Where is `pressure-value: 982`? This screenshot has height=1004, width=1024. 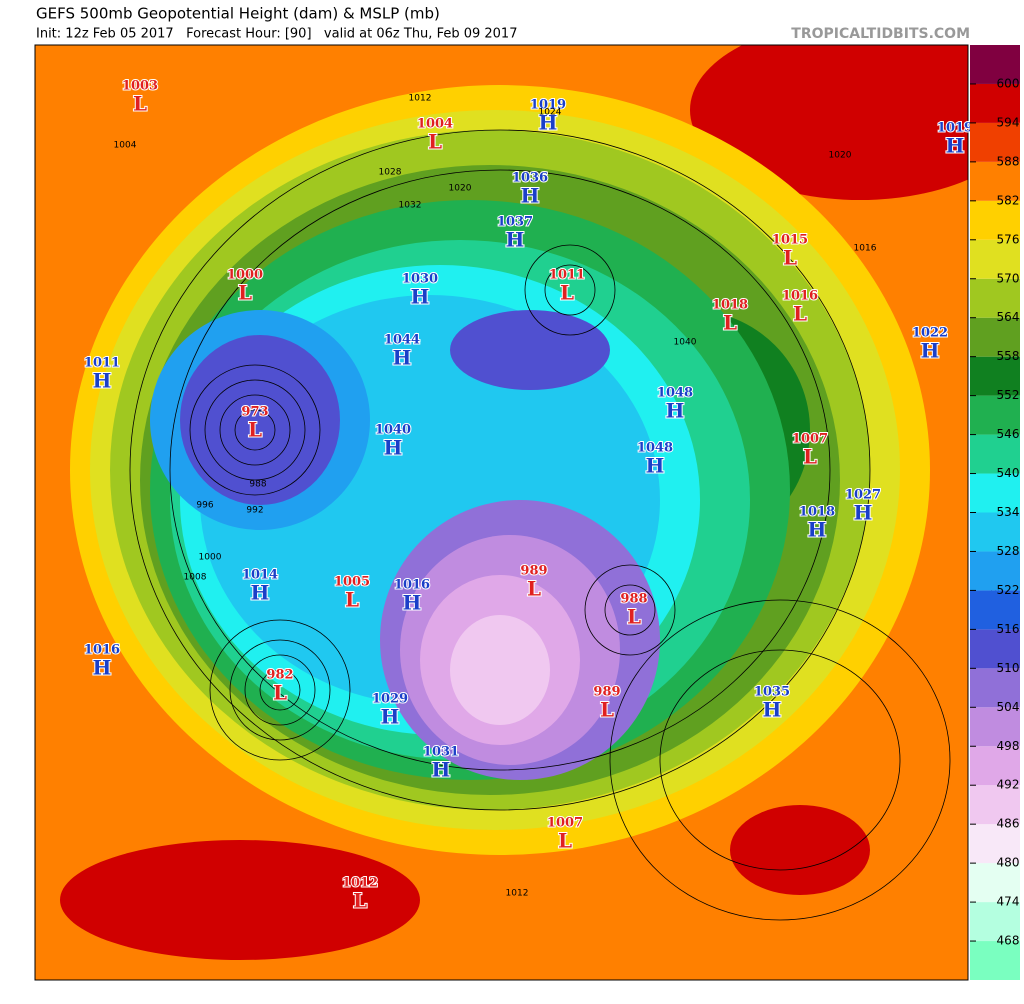
pressure-value: 982 is located at coordinates (279, 675).